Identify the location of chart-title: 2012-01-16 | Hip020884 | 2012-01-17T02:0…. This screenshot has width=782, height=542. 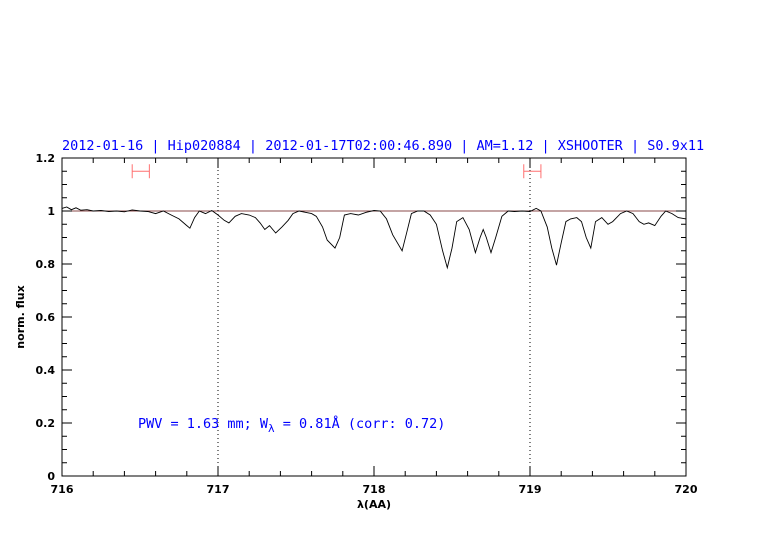
(383, 146).